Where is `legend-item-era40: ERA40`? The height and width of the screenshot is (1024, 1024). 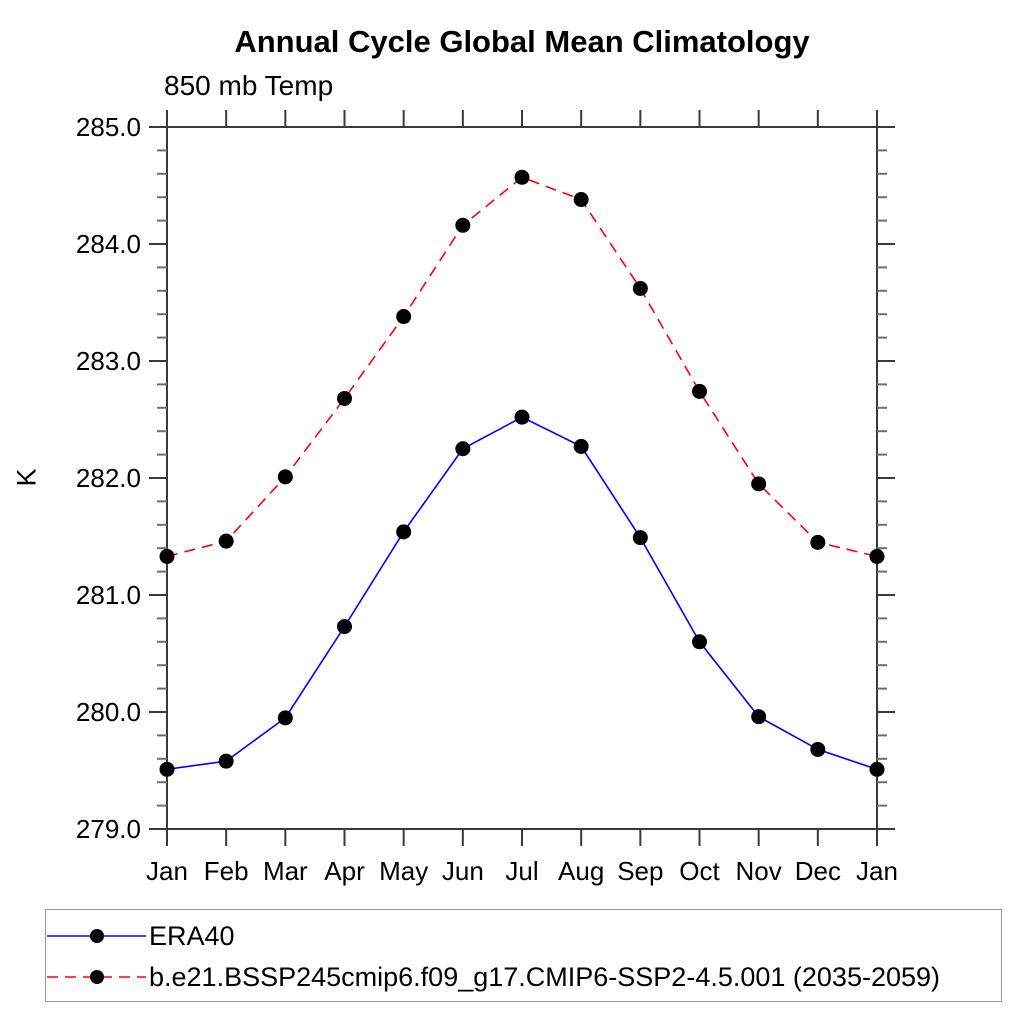
legend-item-era40: ERA40 is located at coordinates (140, 936).